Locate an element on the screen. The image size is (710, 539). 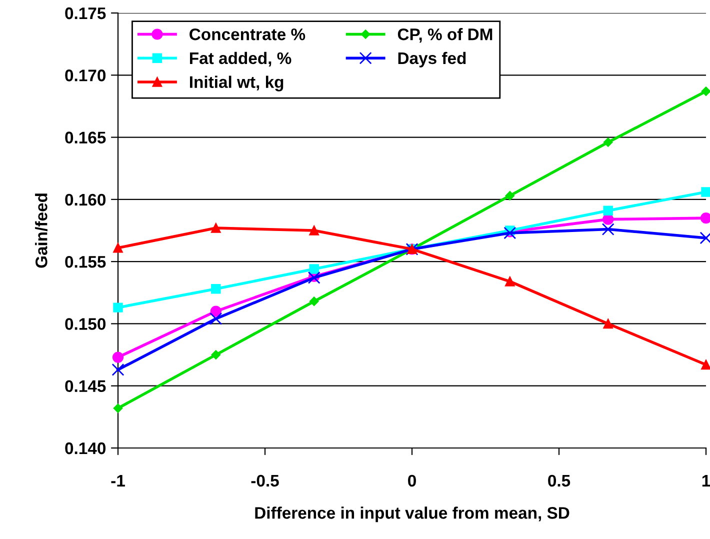
x-tick-label: 0 is located at coordinates (412, 480).